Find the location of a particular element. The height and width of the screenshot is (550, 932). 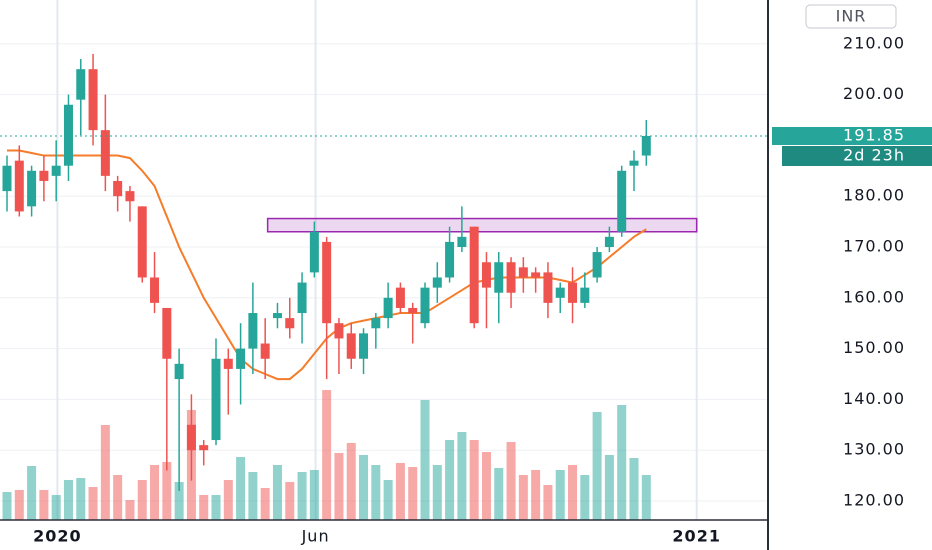

y-tick-label: 120.00 is located at coordinates (874, 500).